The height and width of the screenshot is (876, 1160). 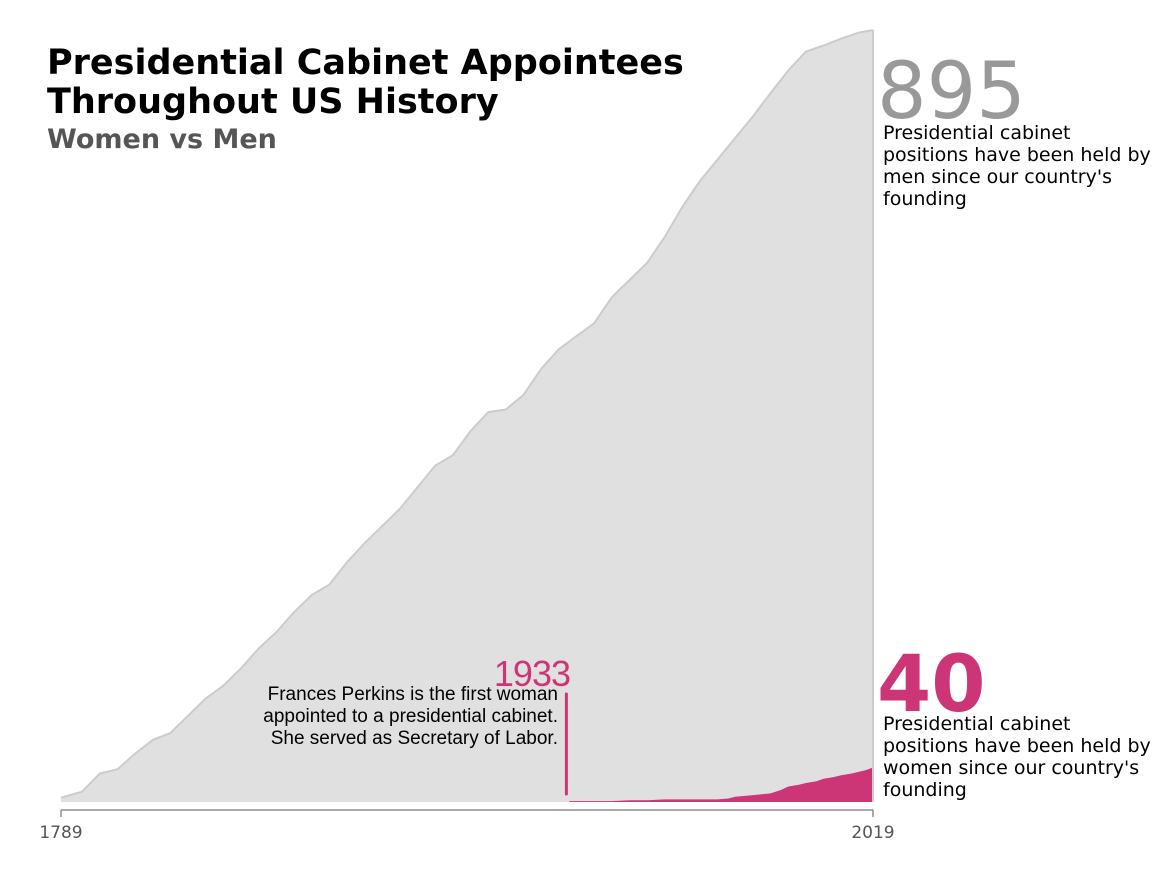 I want to click on x-tick-label: 1789, so click(x=60, y=833).